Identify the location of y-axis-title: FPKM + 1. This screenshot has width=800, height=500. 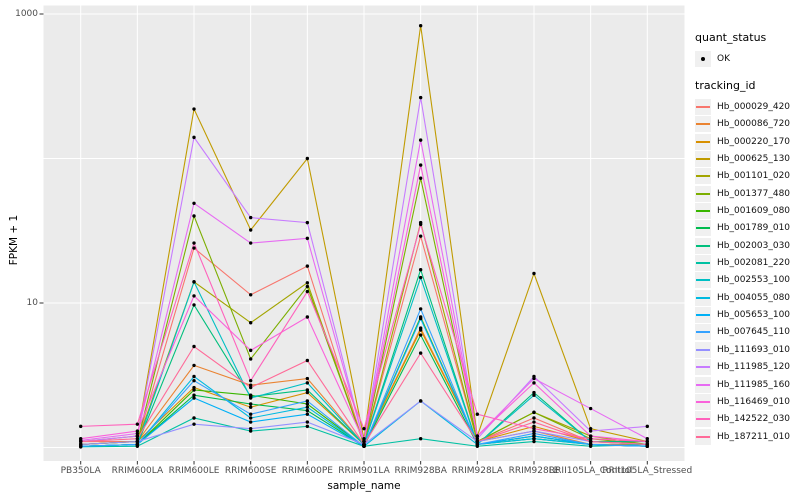
(14, 240).